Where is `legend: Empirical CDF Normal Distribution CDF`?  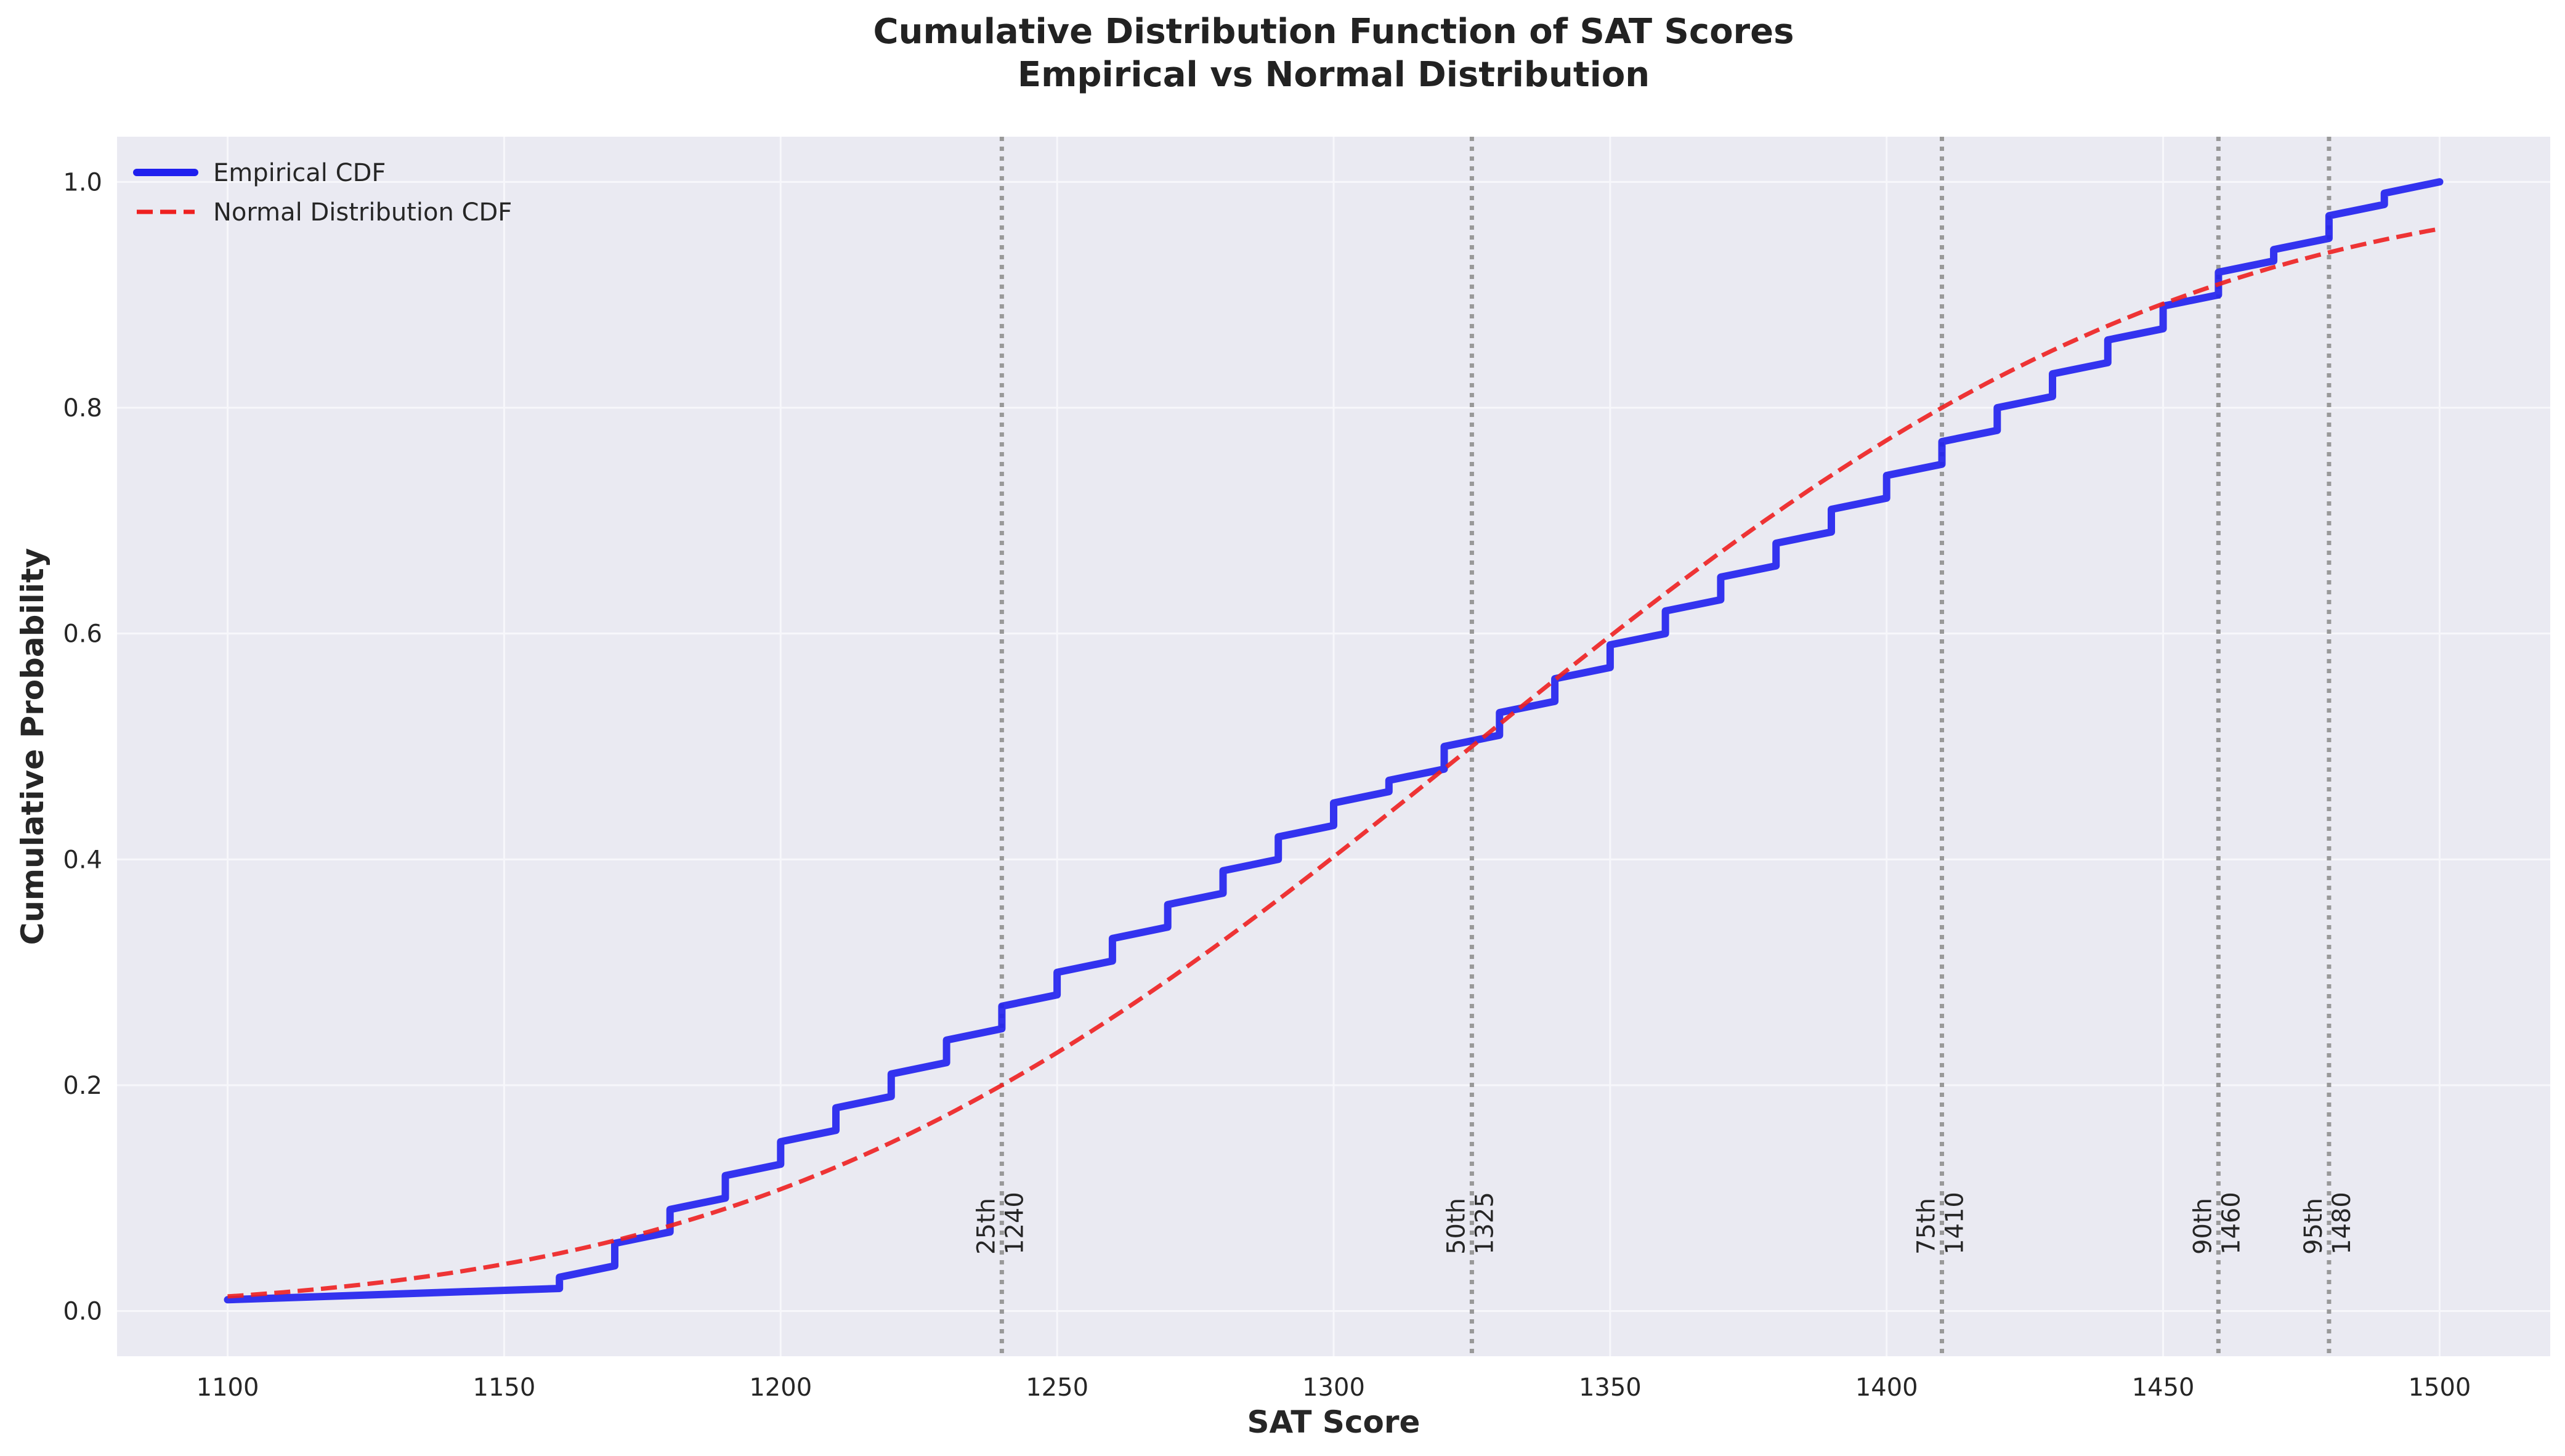 legend: Empirical CDF Normal Distribution CDF is located at coordinates (322, 193).